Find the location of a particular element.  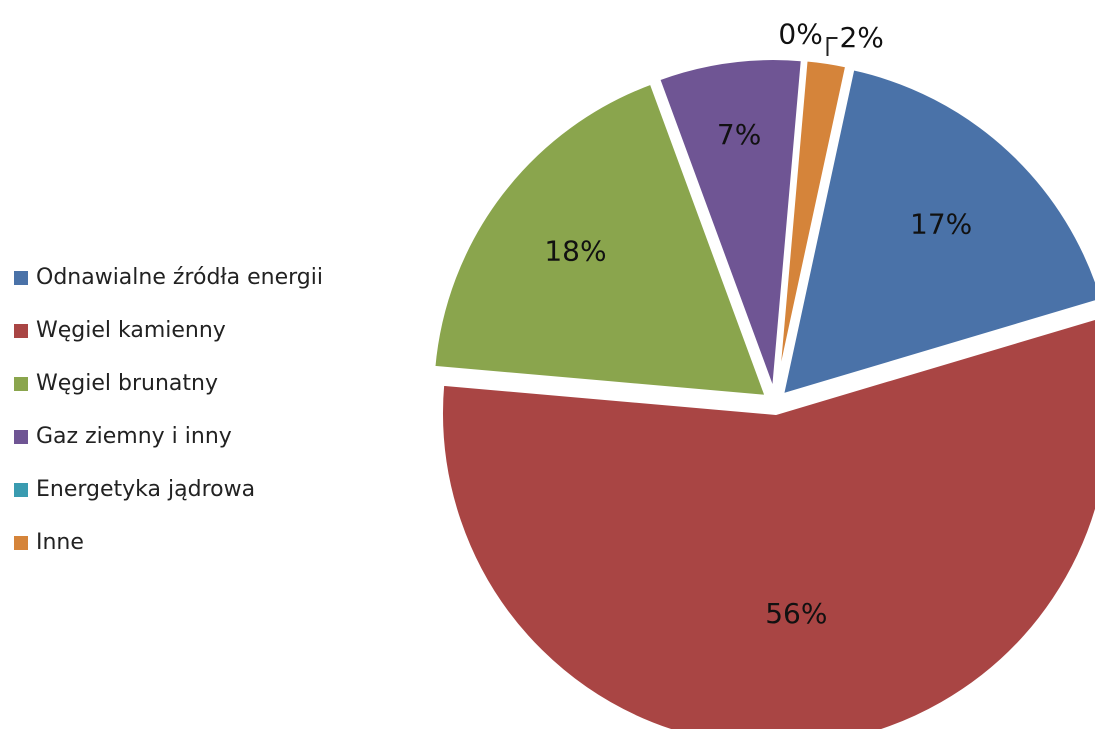

legend-label: Energetyka jądrowa is located at coordinates (146, 489).